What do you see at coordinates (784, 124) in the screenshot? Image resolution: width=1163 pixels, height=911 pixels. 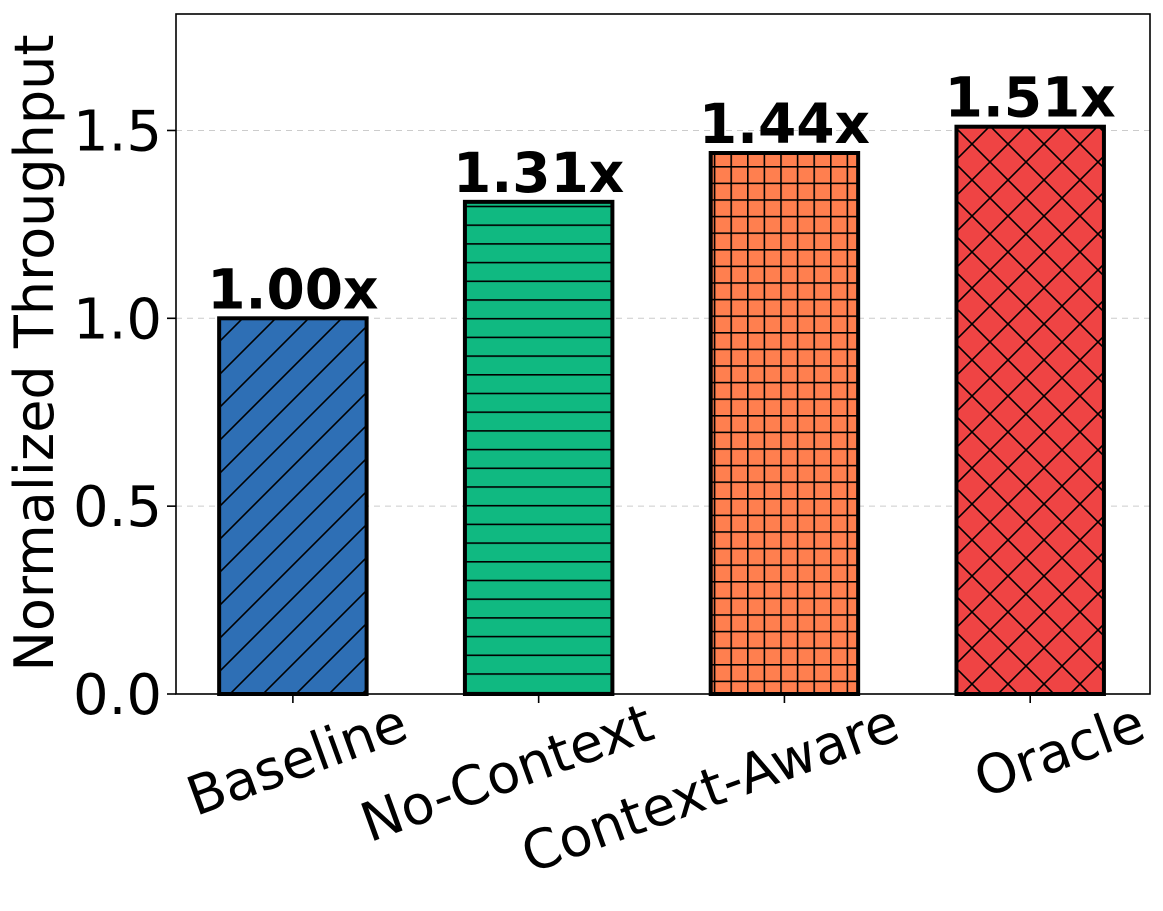 I see `data-label: 1.44x` at bounding box center [784, 124].